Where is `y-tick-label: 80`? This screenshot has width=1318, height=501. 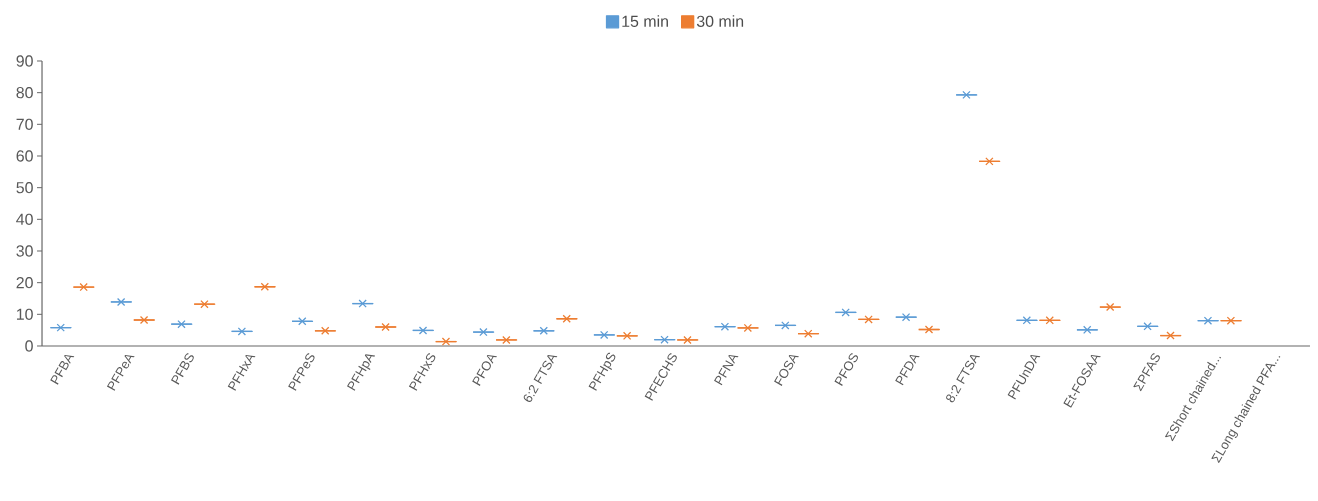
y-tick-label: 80 is located at coordinates (24, 93).